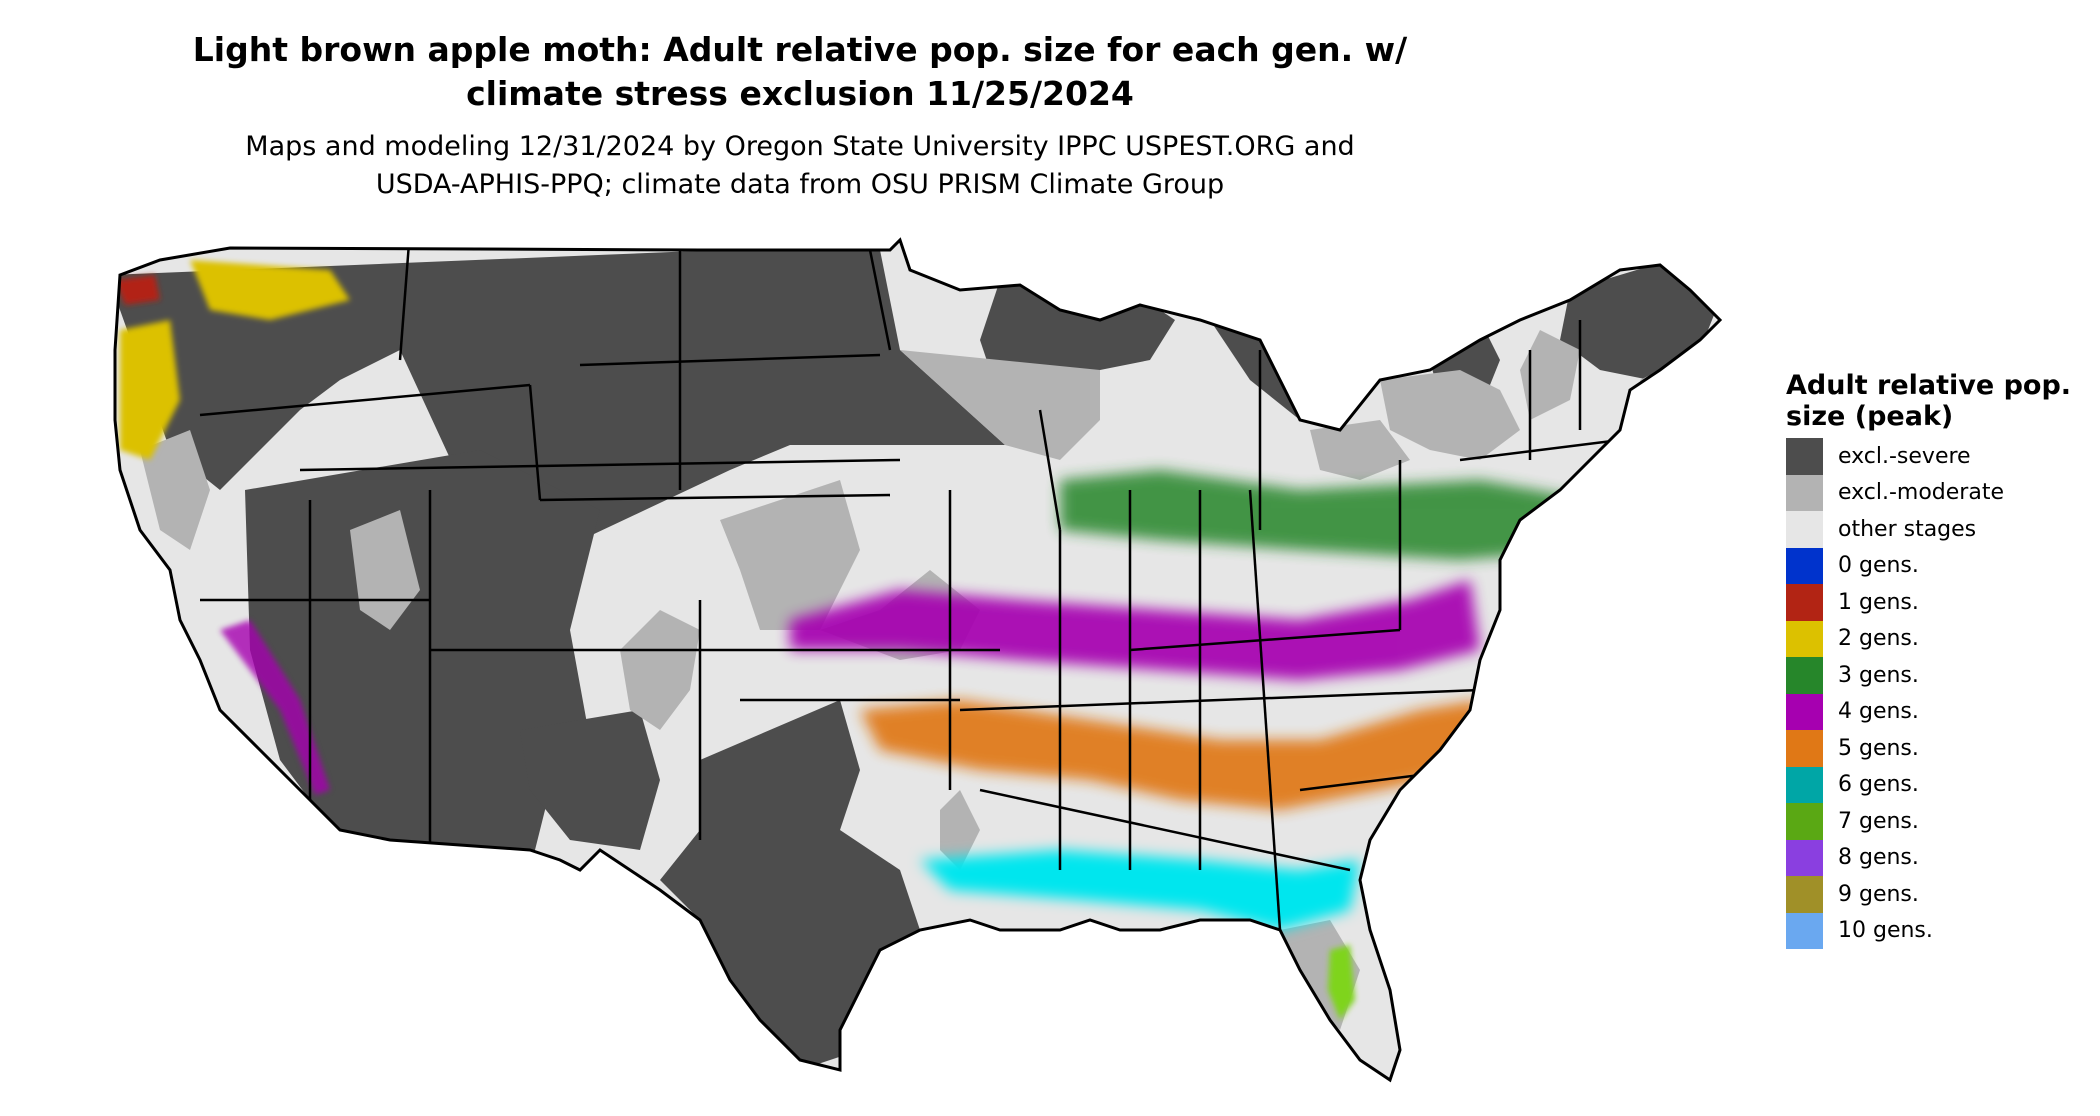 This screenshot has width=2100, height=1116. Describe the element at coordinates (1878, 712) in the screenshot. I see `legend-label: 4 gens.` at that location.